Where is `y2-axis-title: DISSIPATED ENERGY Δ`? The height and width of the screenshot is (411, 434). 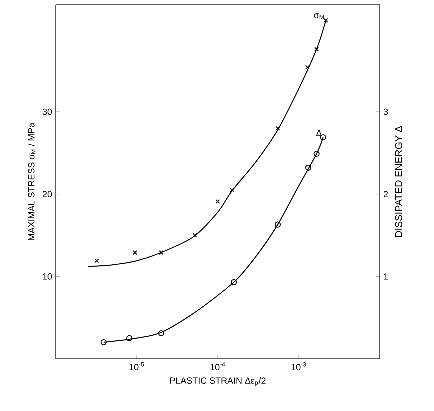 y2-axis-title: DISSIPATED ENERGY Δ is located at coordinates (398, 182).